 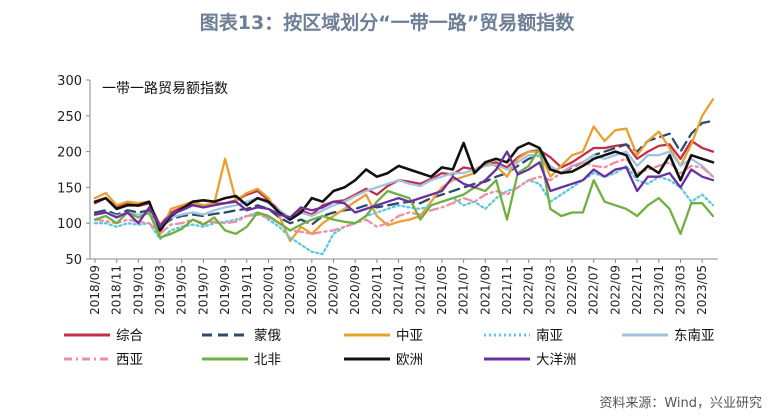 I want to click on x-tick-label: 2023/03, so click(x=680, y=290).